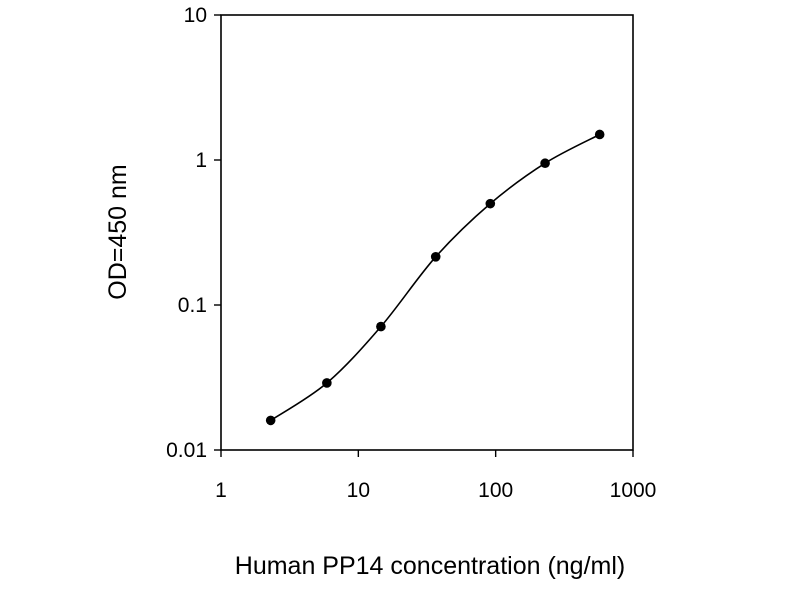 The image size is (800, 600). What do you see at coordinates (118, 232) in the screenshot?
I see `y-axis-label: OD=450 nm` at bounding box center [118, 232].